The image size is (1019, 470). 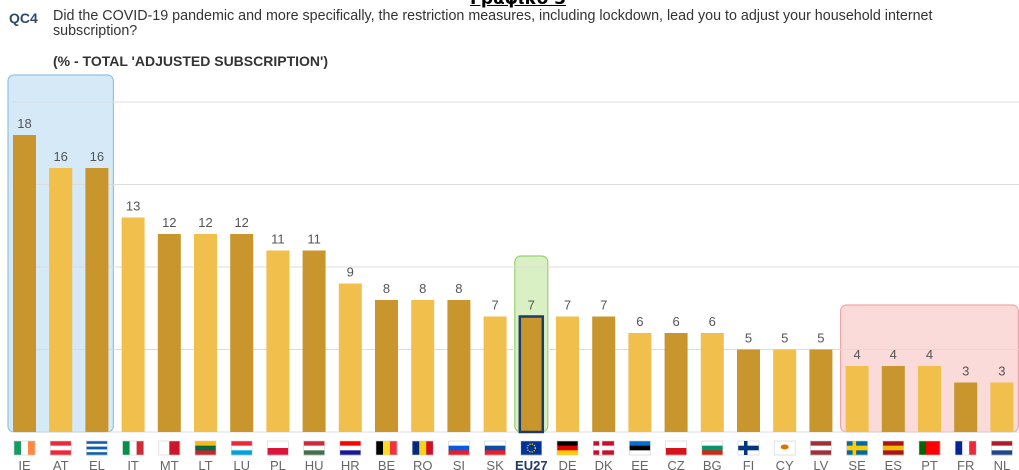 What do you see at coordinates (567, 374) in the screenshot?
I see `bar-de` at bounding box center [567, 374].